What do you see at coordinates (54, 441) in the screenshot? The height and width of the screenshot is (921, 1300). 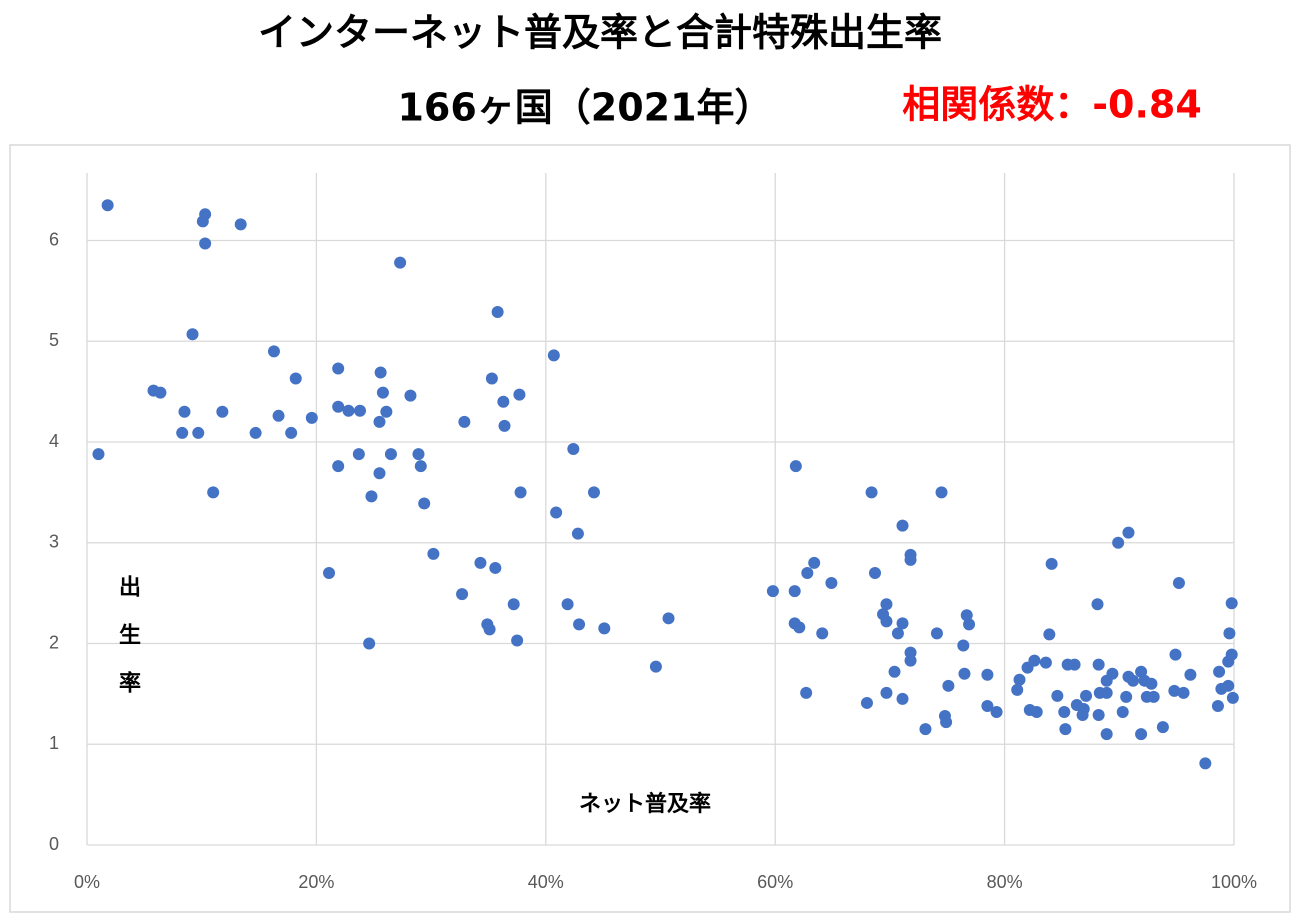 I see `y-tick-label: 4` at bounding box center [54, 441].